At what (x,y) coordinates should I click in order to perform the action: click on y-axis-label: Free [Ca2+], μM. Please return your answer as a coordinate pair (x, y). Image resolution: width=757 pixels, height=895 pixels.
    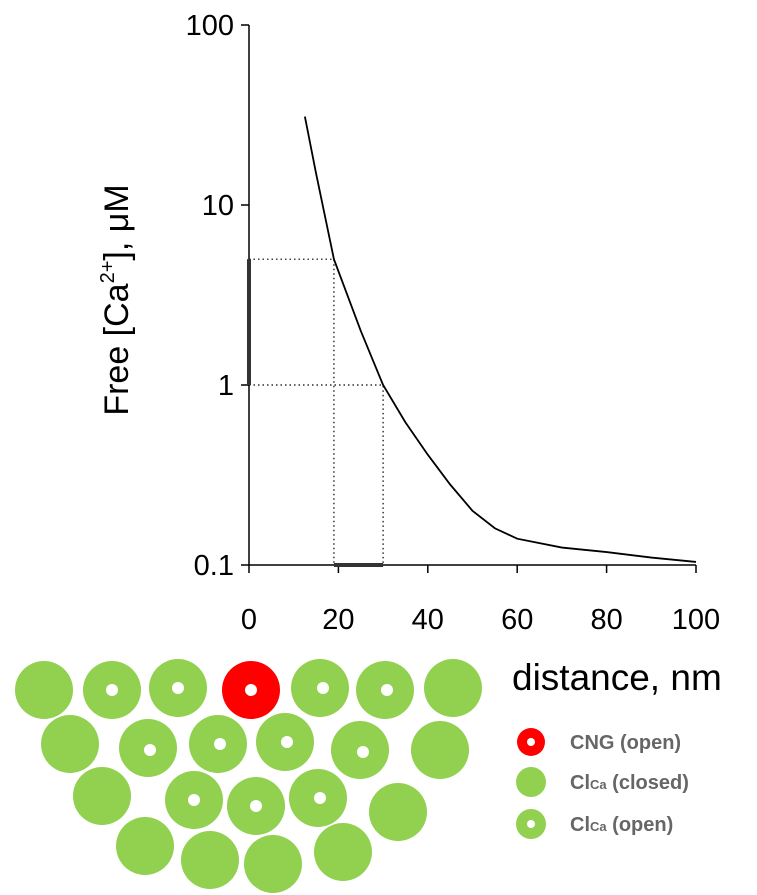
    Looking at the image, I should click on (116, 299).